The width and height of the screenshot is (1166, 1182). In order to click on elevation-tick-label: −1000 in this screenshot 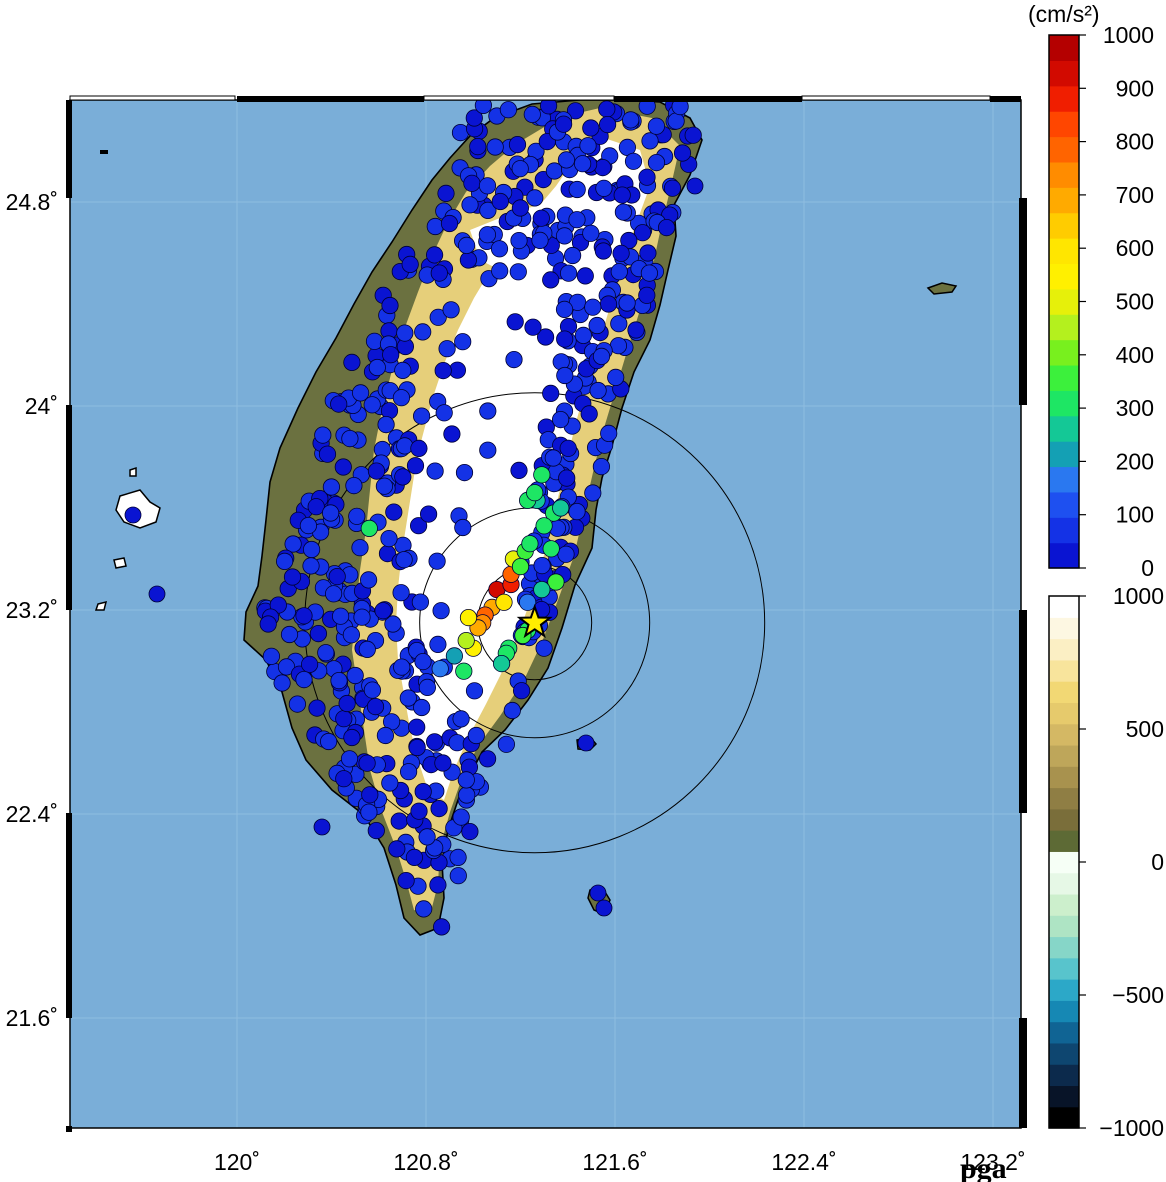, I will do `click(1131, 1128)`.